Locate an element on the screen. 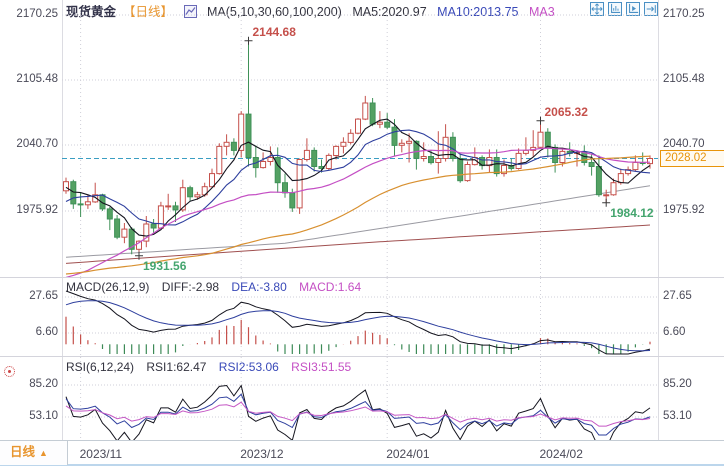  chart-style-icon is located at coordinates (190, 13).